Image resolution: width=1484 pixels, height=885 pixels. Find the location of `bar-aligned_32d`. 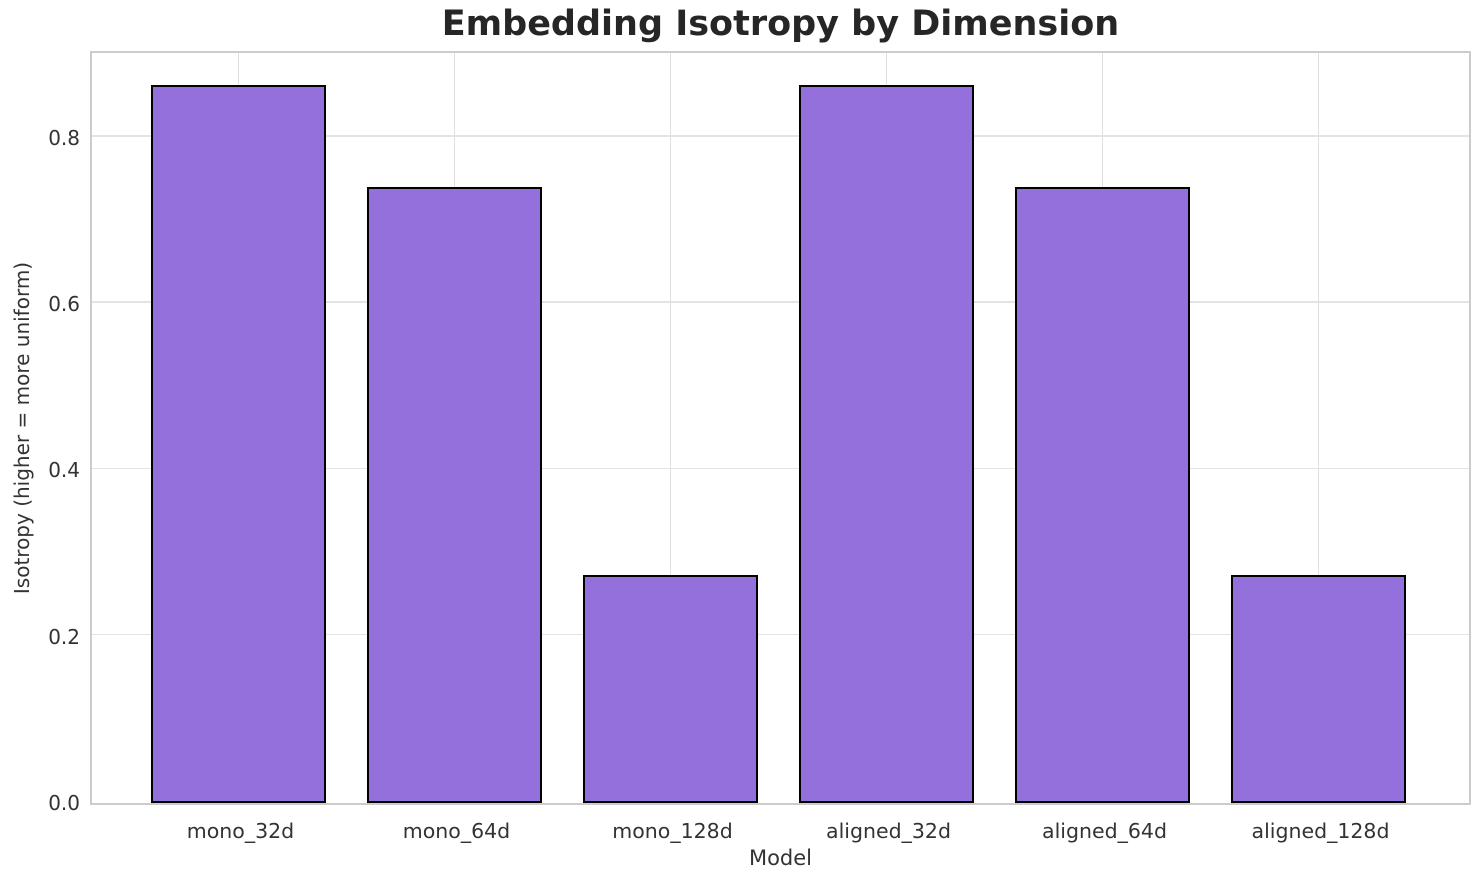

bar-aligned_32d is located at coordinates (886, 443).